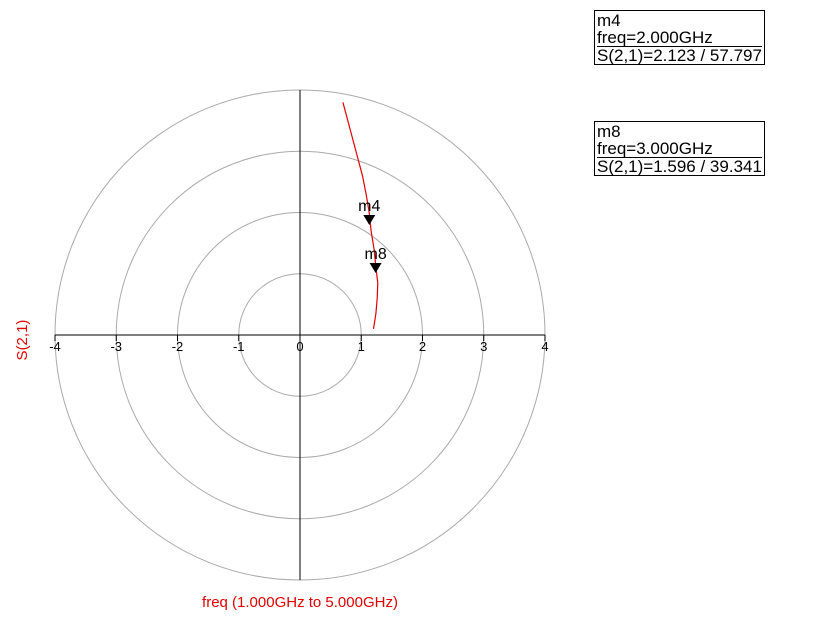 This screenshot has width=817, height=617. I want to click on marker-m4-freq: freq=2.000GHz, so click(655, 37).